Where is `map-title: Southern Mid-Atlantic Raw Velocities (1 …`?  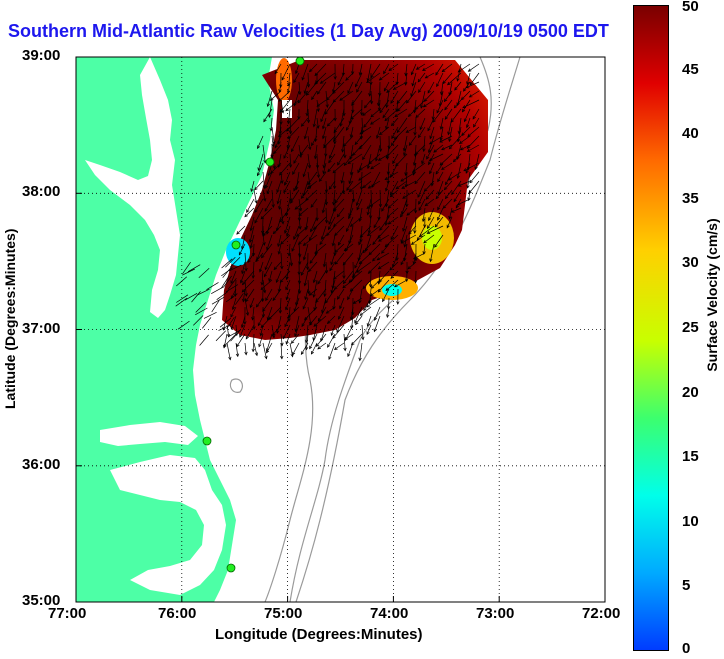
map-title: Southern Mid-Atlantic Raw Velocities (1 … is located at coordinates (308, 31).